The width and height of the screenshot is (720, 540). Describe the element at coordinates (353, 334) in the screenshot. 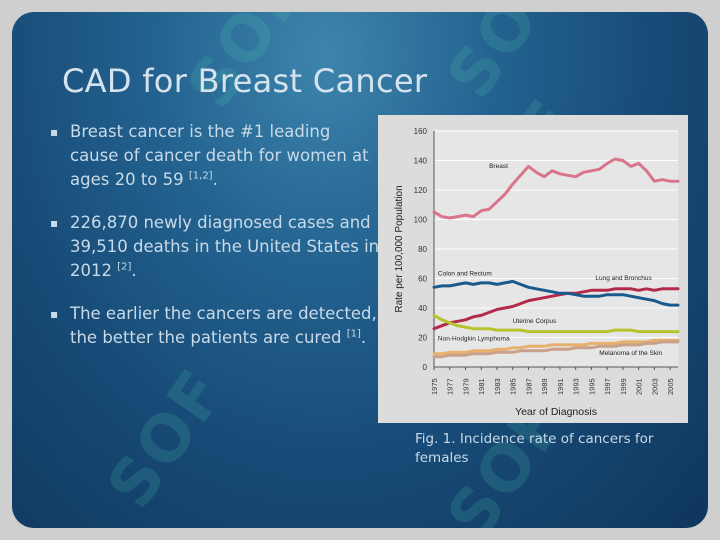

I see `citation: [1]` at that location.